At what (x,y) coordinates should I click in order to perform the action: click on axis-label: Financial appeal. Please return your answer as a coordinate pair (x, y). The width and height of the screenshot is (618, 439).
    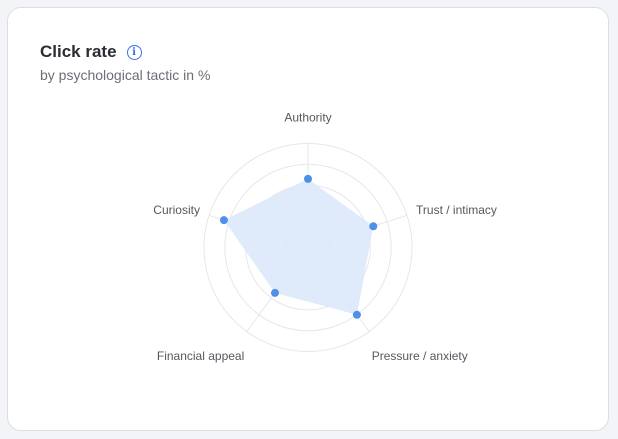
    Looking at the image, I should click on (200, 356).